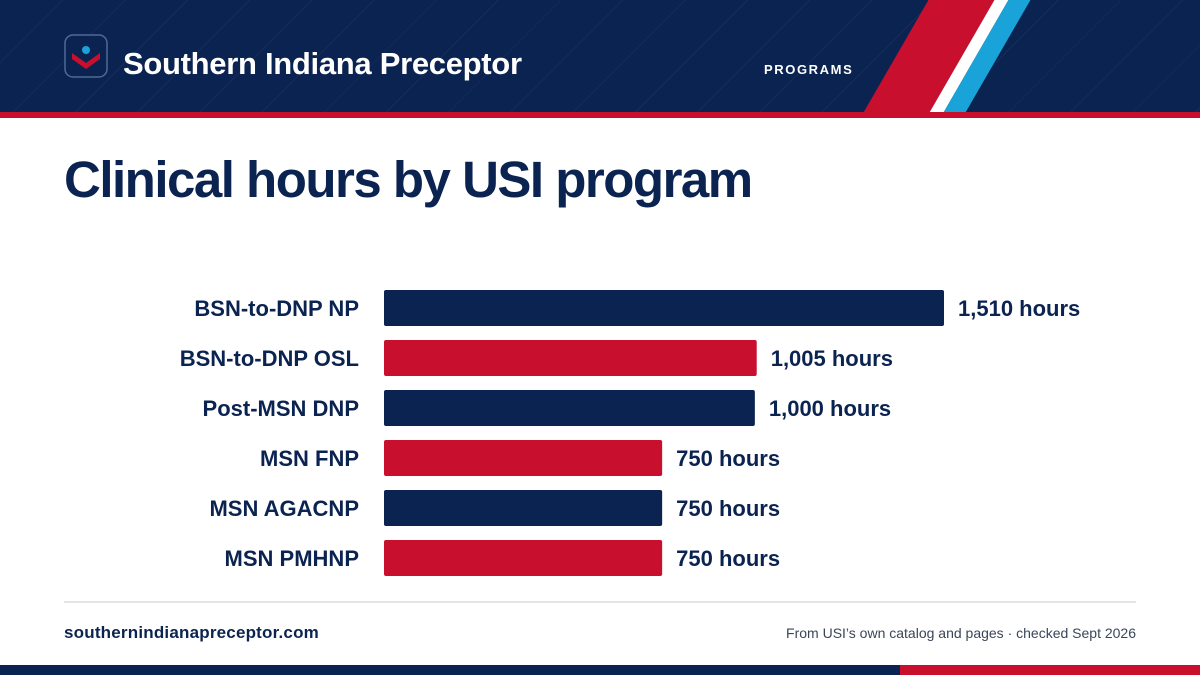 This screenshot has width=1200, height=675. What do you see at coordinates (1050, 670) in the screenshot?
I see `bottom-red-bar` at bounding box center [1050, 670].